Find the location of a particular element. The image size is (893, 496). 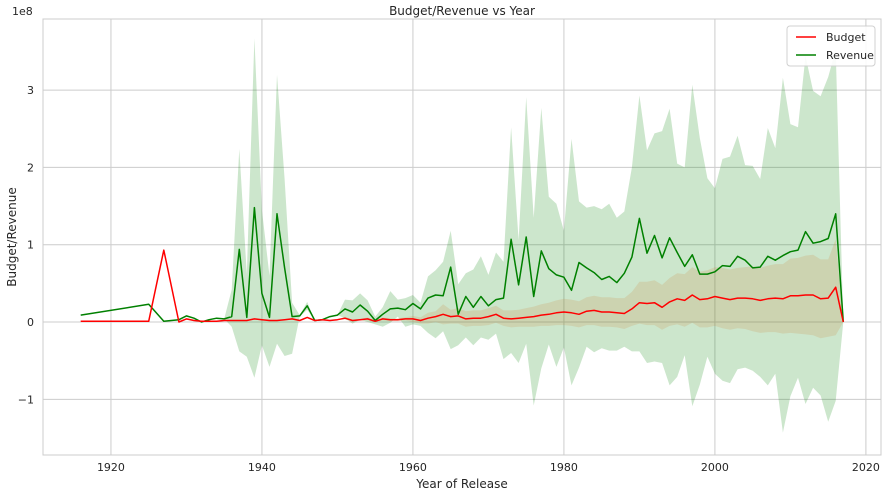

y-tick-label: 3 is located at coordinates (30, 90).